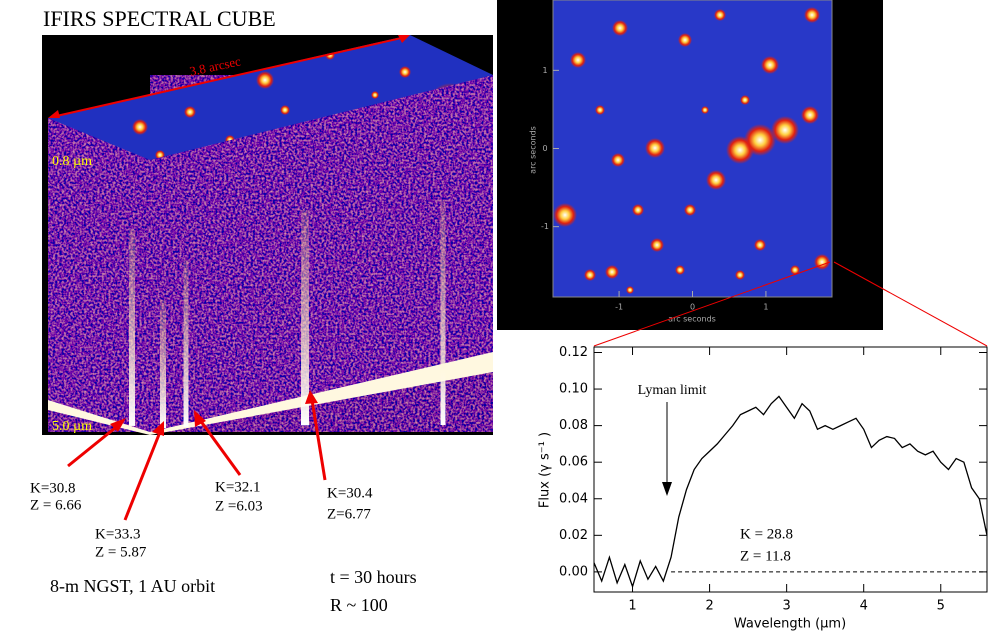 This screenshot has width=993, height=639. What do you see at coordinates (53, 488) in the screenshot?
I see `source-k: K=30.8` at bounding box center [53, 488].